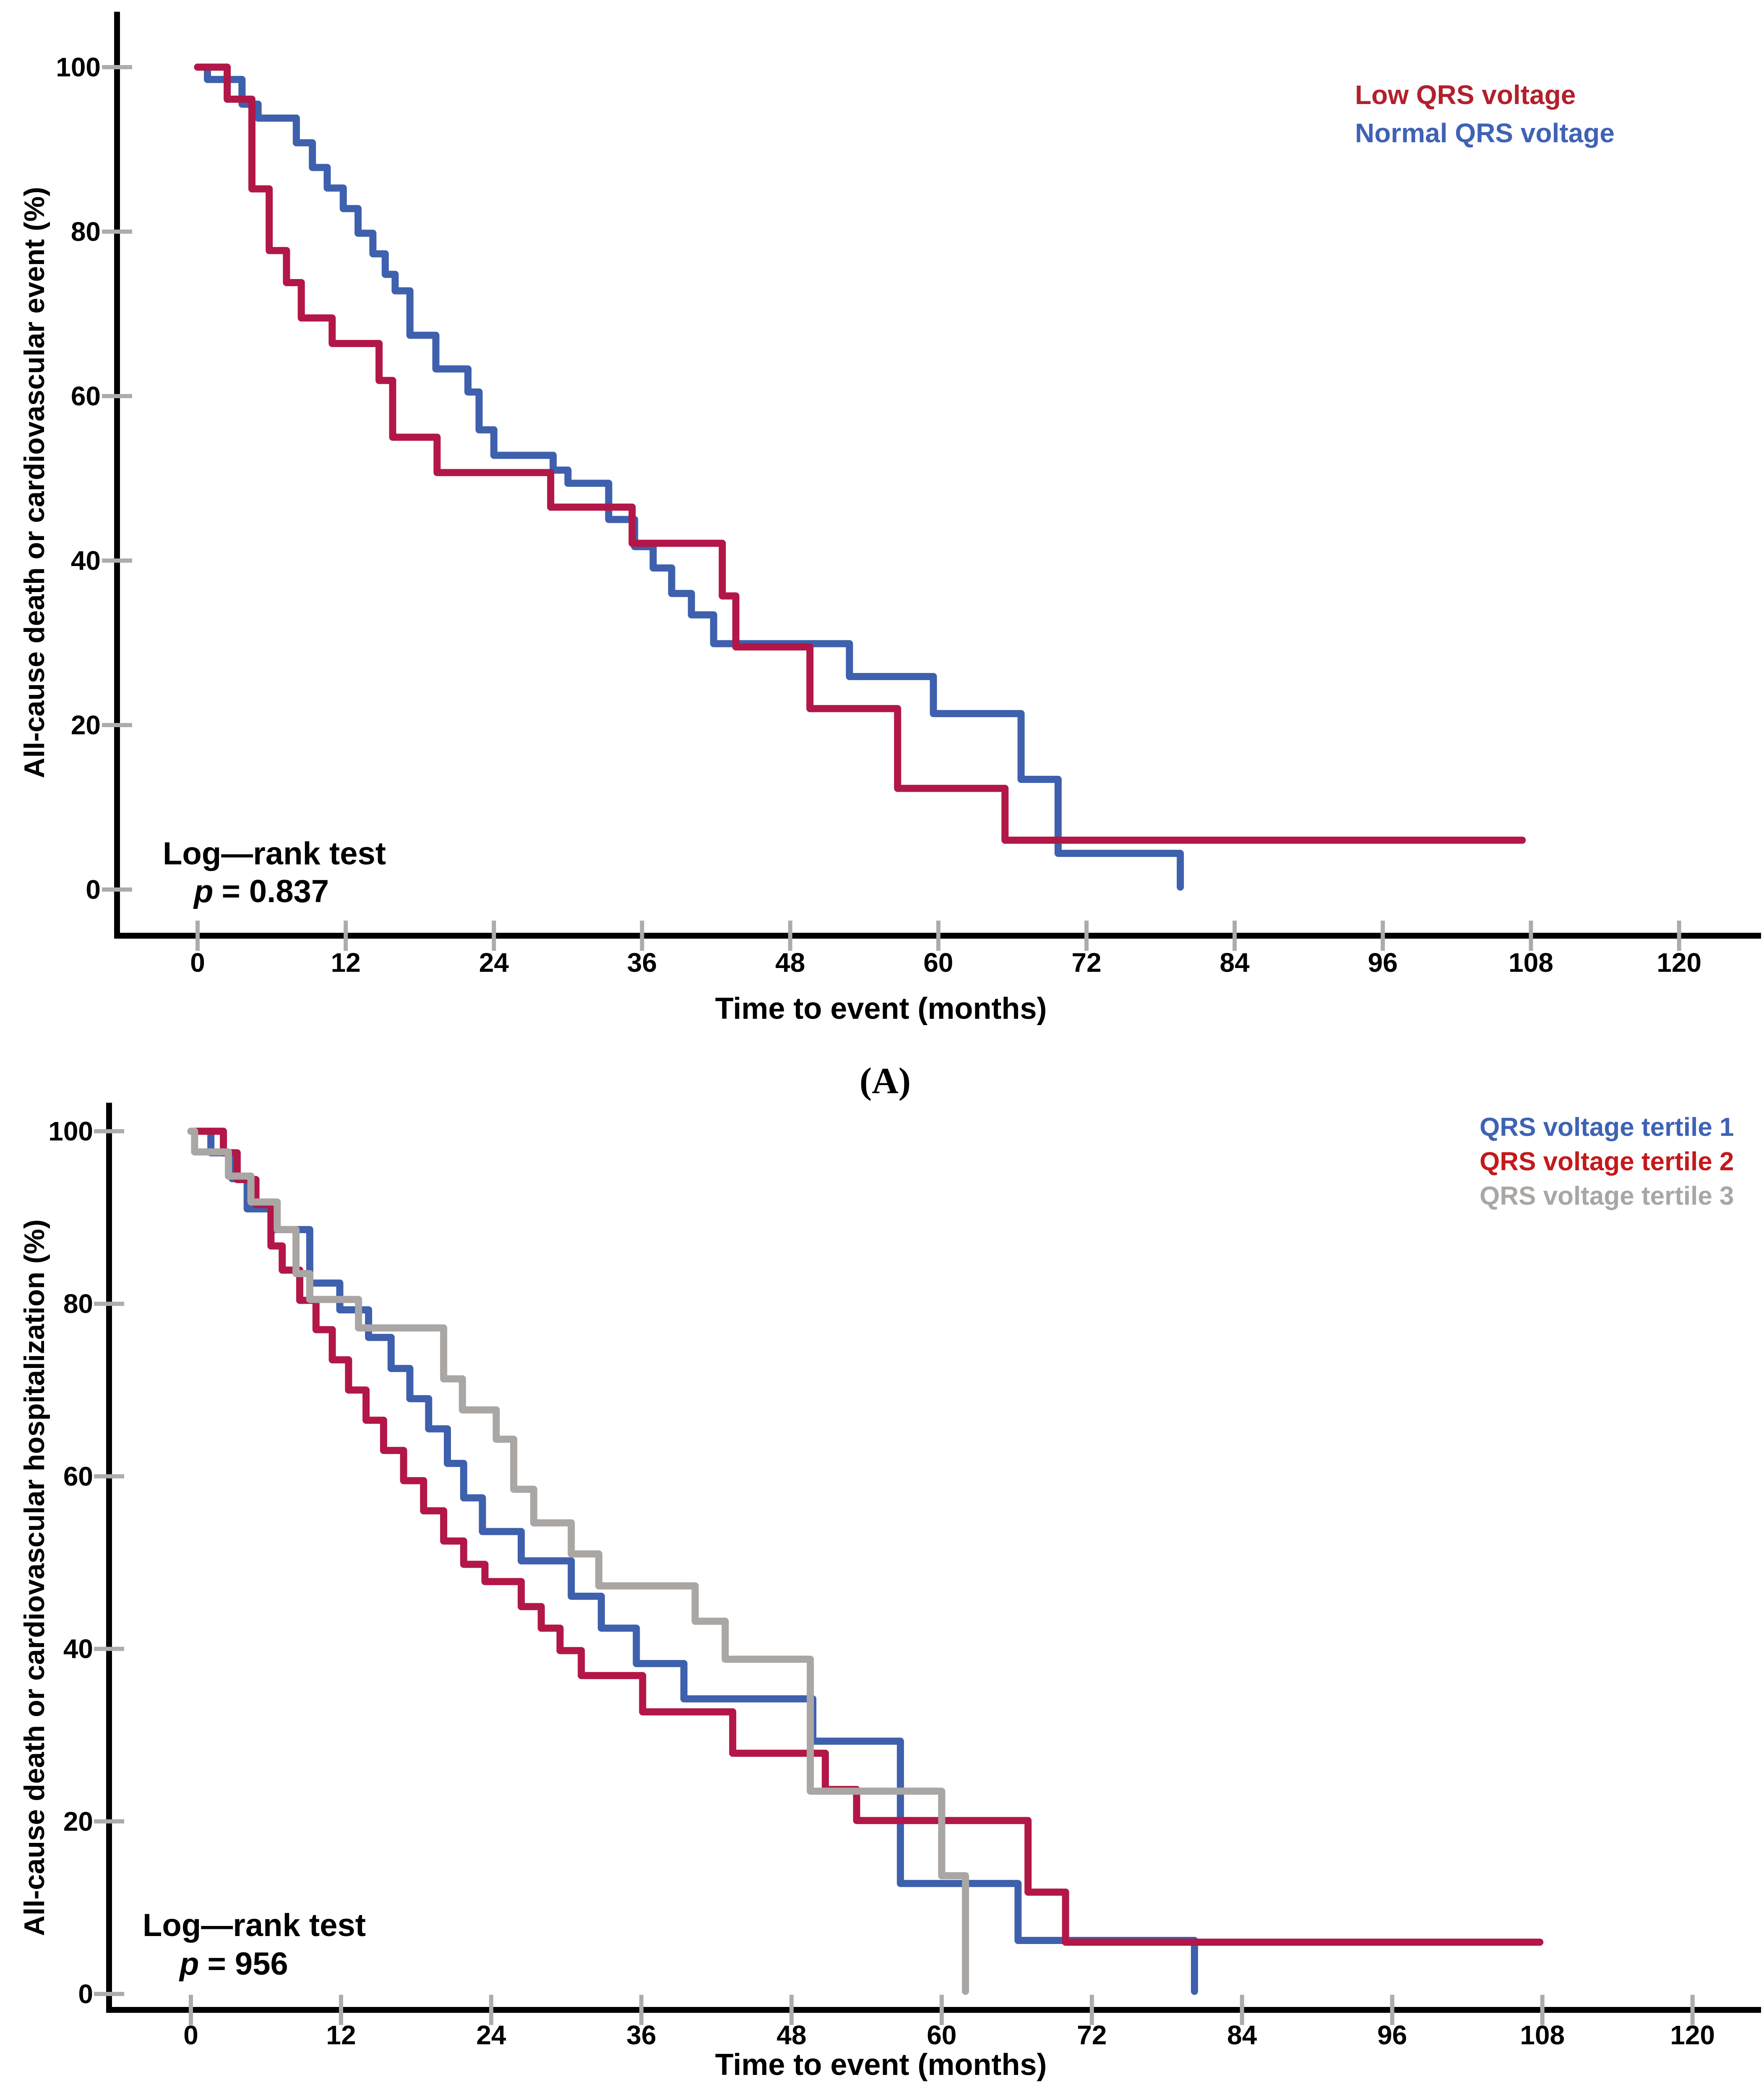  I want to click on legend-item-normal-qrs-voltage: Normal QRS voltage, so click(1485, 133).